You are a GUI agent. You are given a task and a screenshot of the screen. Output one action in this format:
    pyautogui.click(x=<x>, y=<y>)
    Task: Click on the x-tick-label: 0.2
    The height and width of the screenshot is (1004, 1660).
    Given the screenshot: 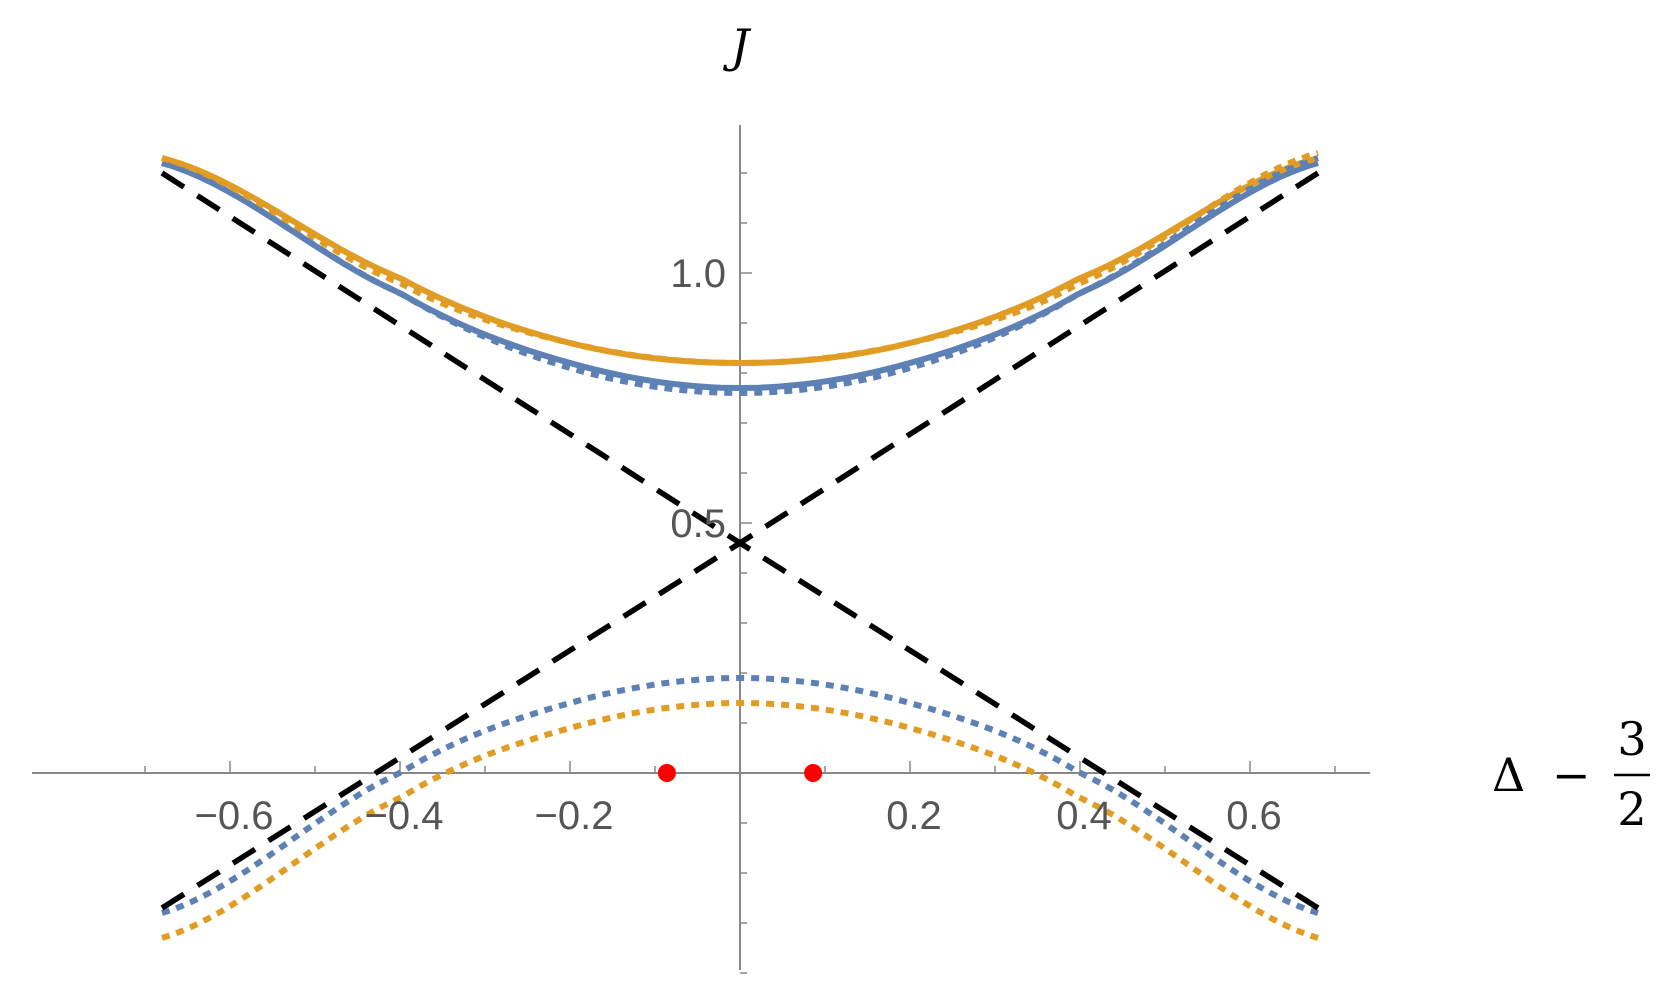 What is the action you would take?
    pyautogui.click(x=914, y=816)
    